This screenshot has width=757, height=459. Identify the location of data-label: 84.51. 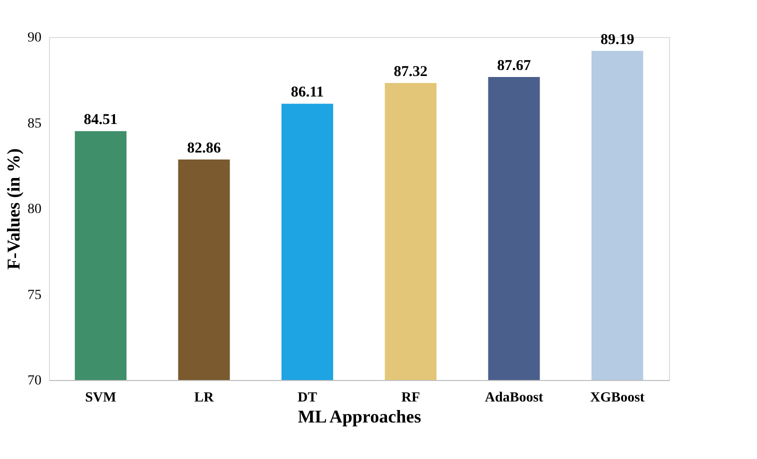
(101, 120).